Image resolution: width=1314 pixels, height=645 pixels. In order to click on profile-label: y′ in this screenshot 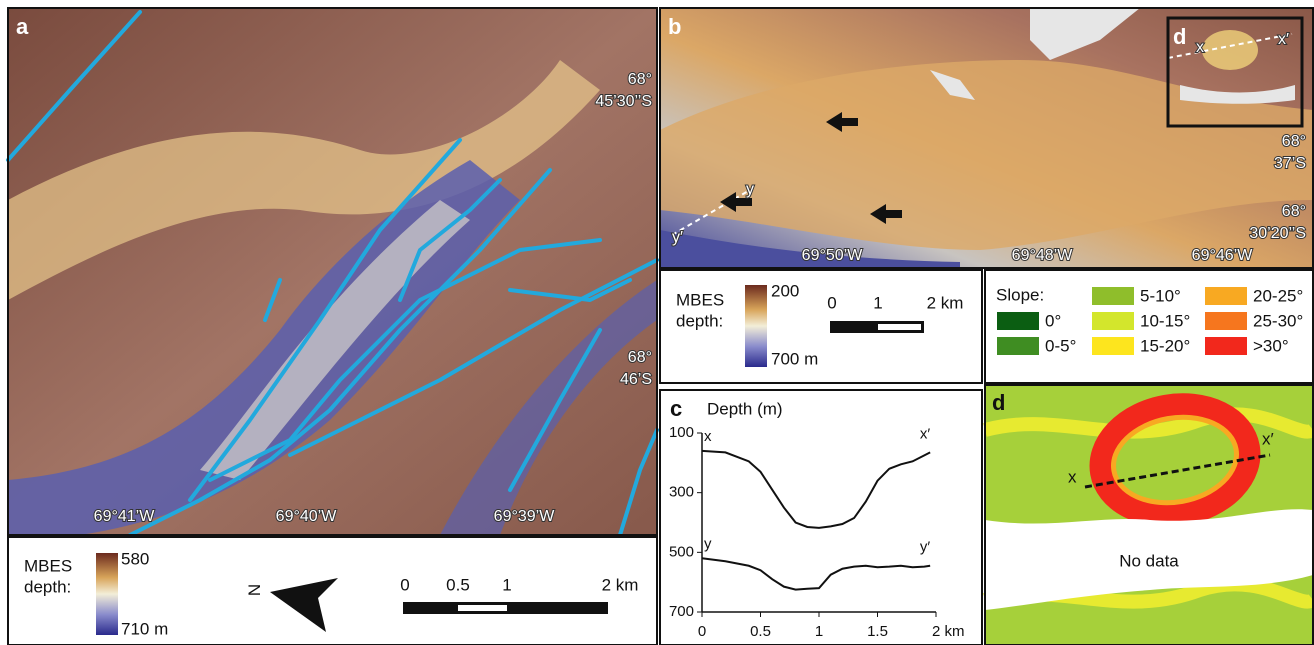, I will do `click(677, 237)`.